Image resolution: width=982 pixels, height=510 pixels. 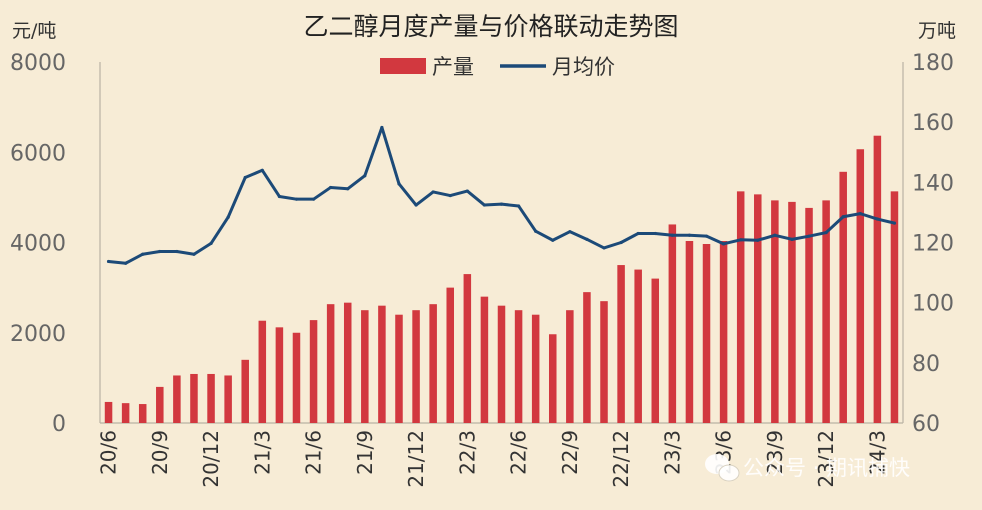 I want to click on x-tick-label: 21/12, so click(x=416, y=459).